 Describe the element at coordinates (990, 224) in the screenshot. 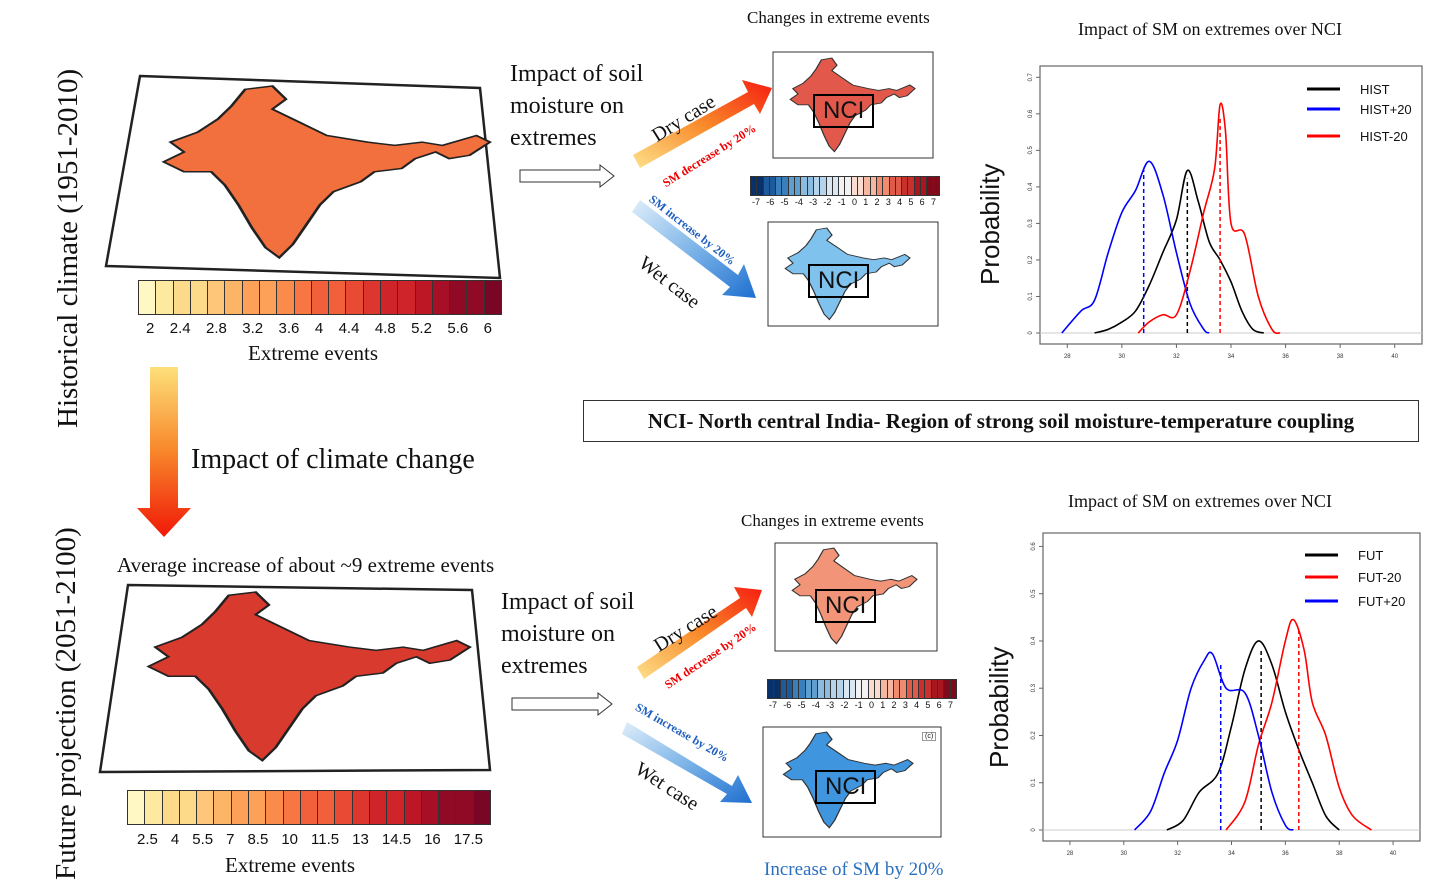

I see `hist-chart-ylabel: Probability` at that location.